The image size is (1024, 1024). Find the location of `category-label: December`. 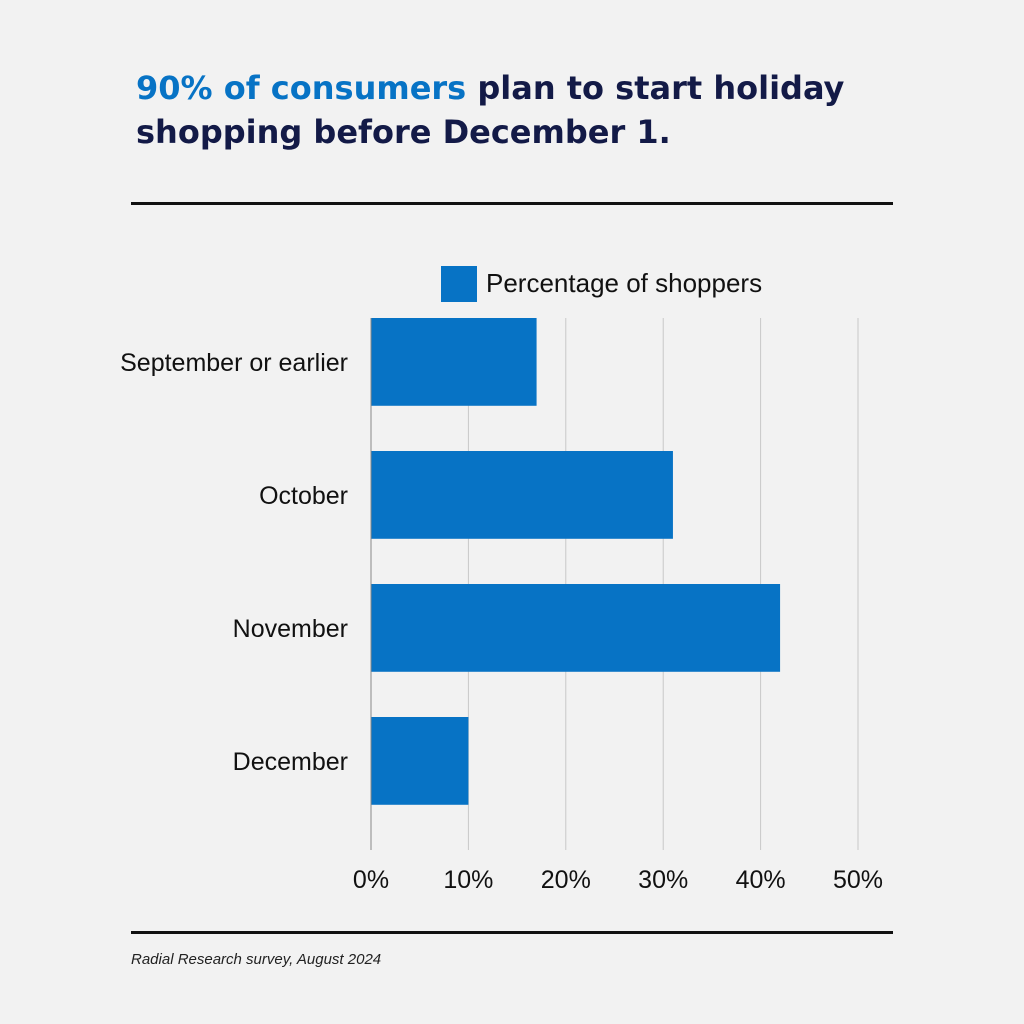

category-label: December is located at coordinates (290, 762).